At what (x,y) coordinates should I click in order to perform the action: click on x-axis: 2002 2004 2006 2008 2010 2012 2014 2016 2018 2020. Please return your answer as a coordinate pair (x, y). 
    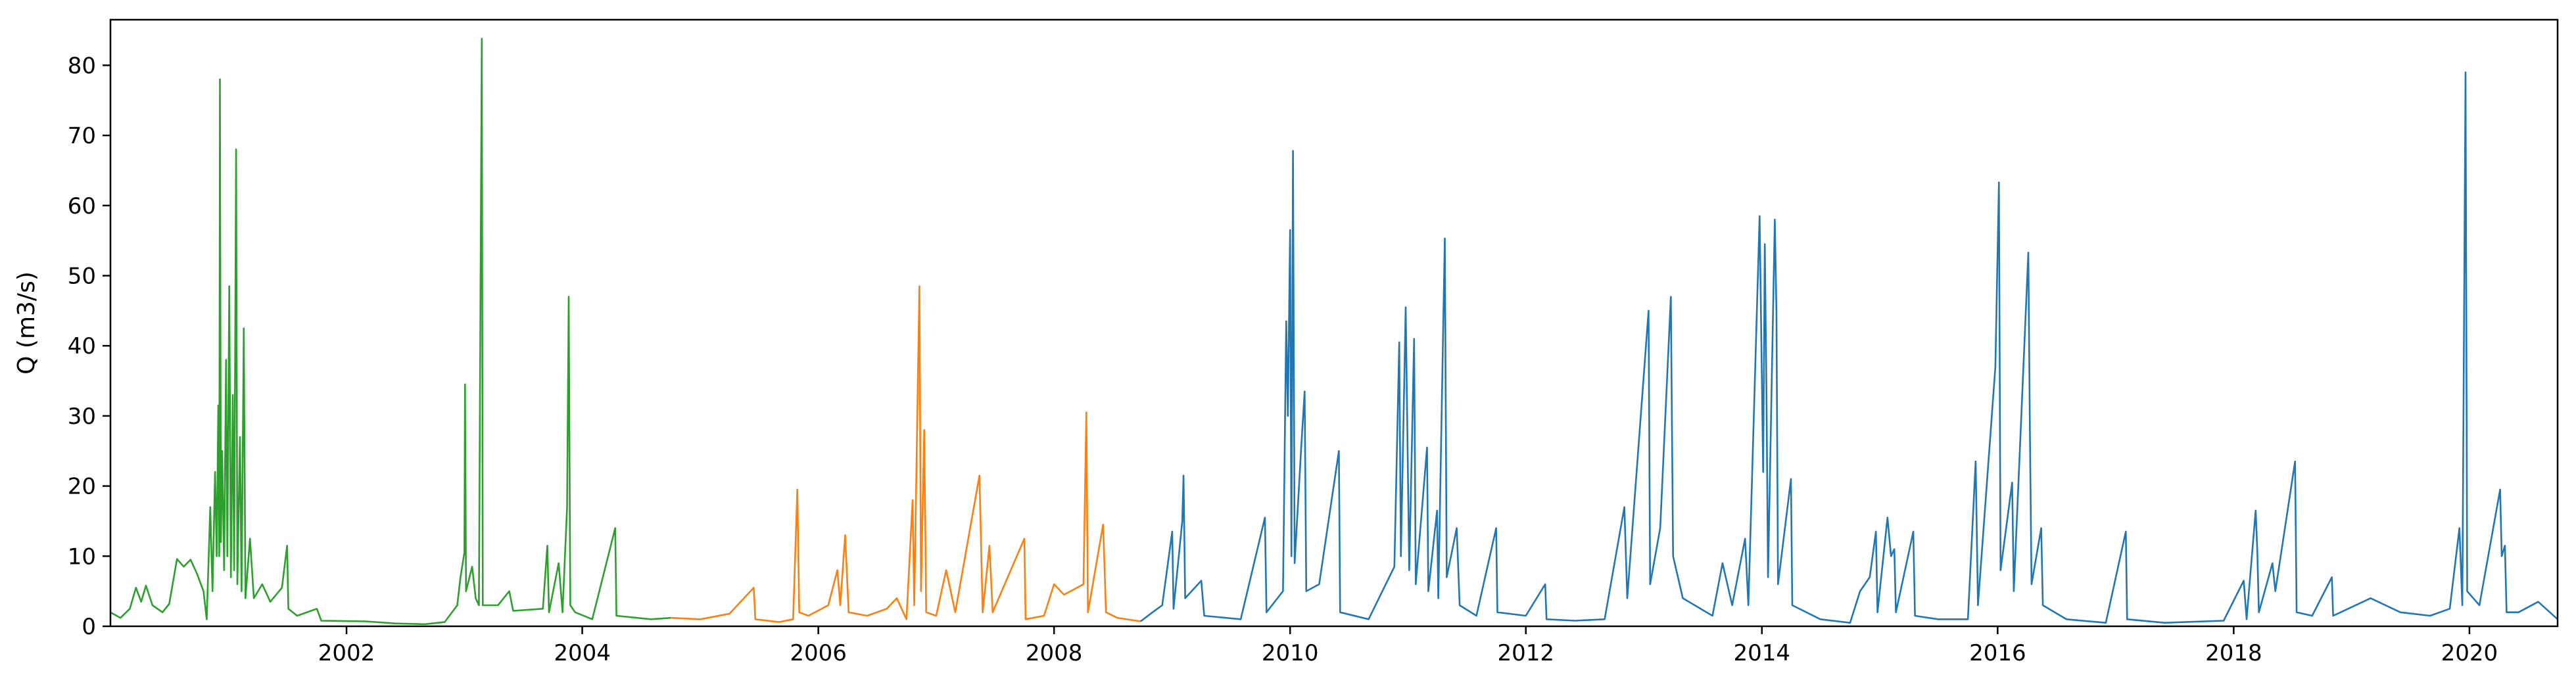
    Looking at the image, I should click on (1408, 646).